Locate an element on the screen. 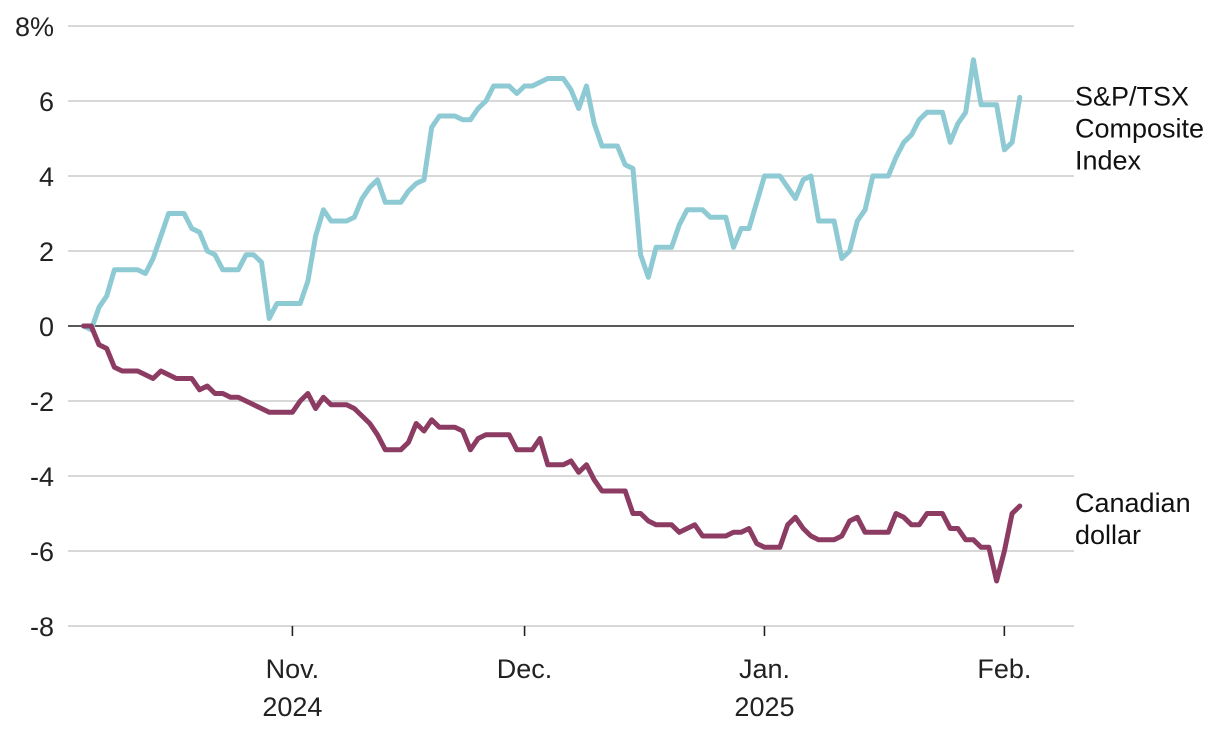 The image size is (1220, 730). series-label-1-line-0: Canadian is located at coordinates (1133, 503).